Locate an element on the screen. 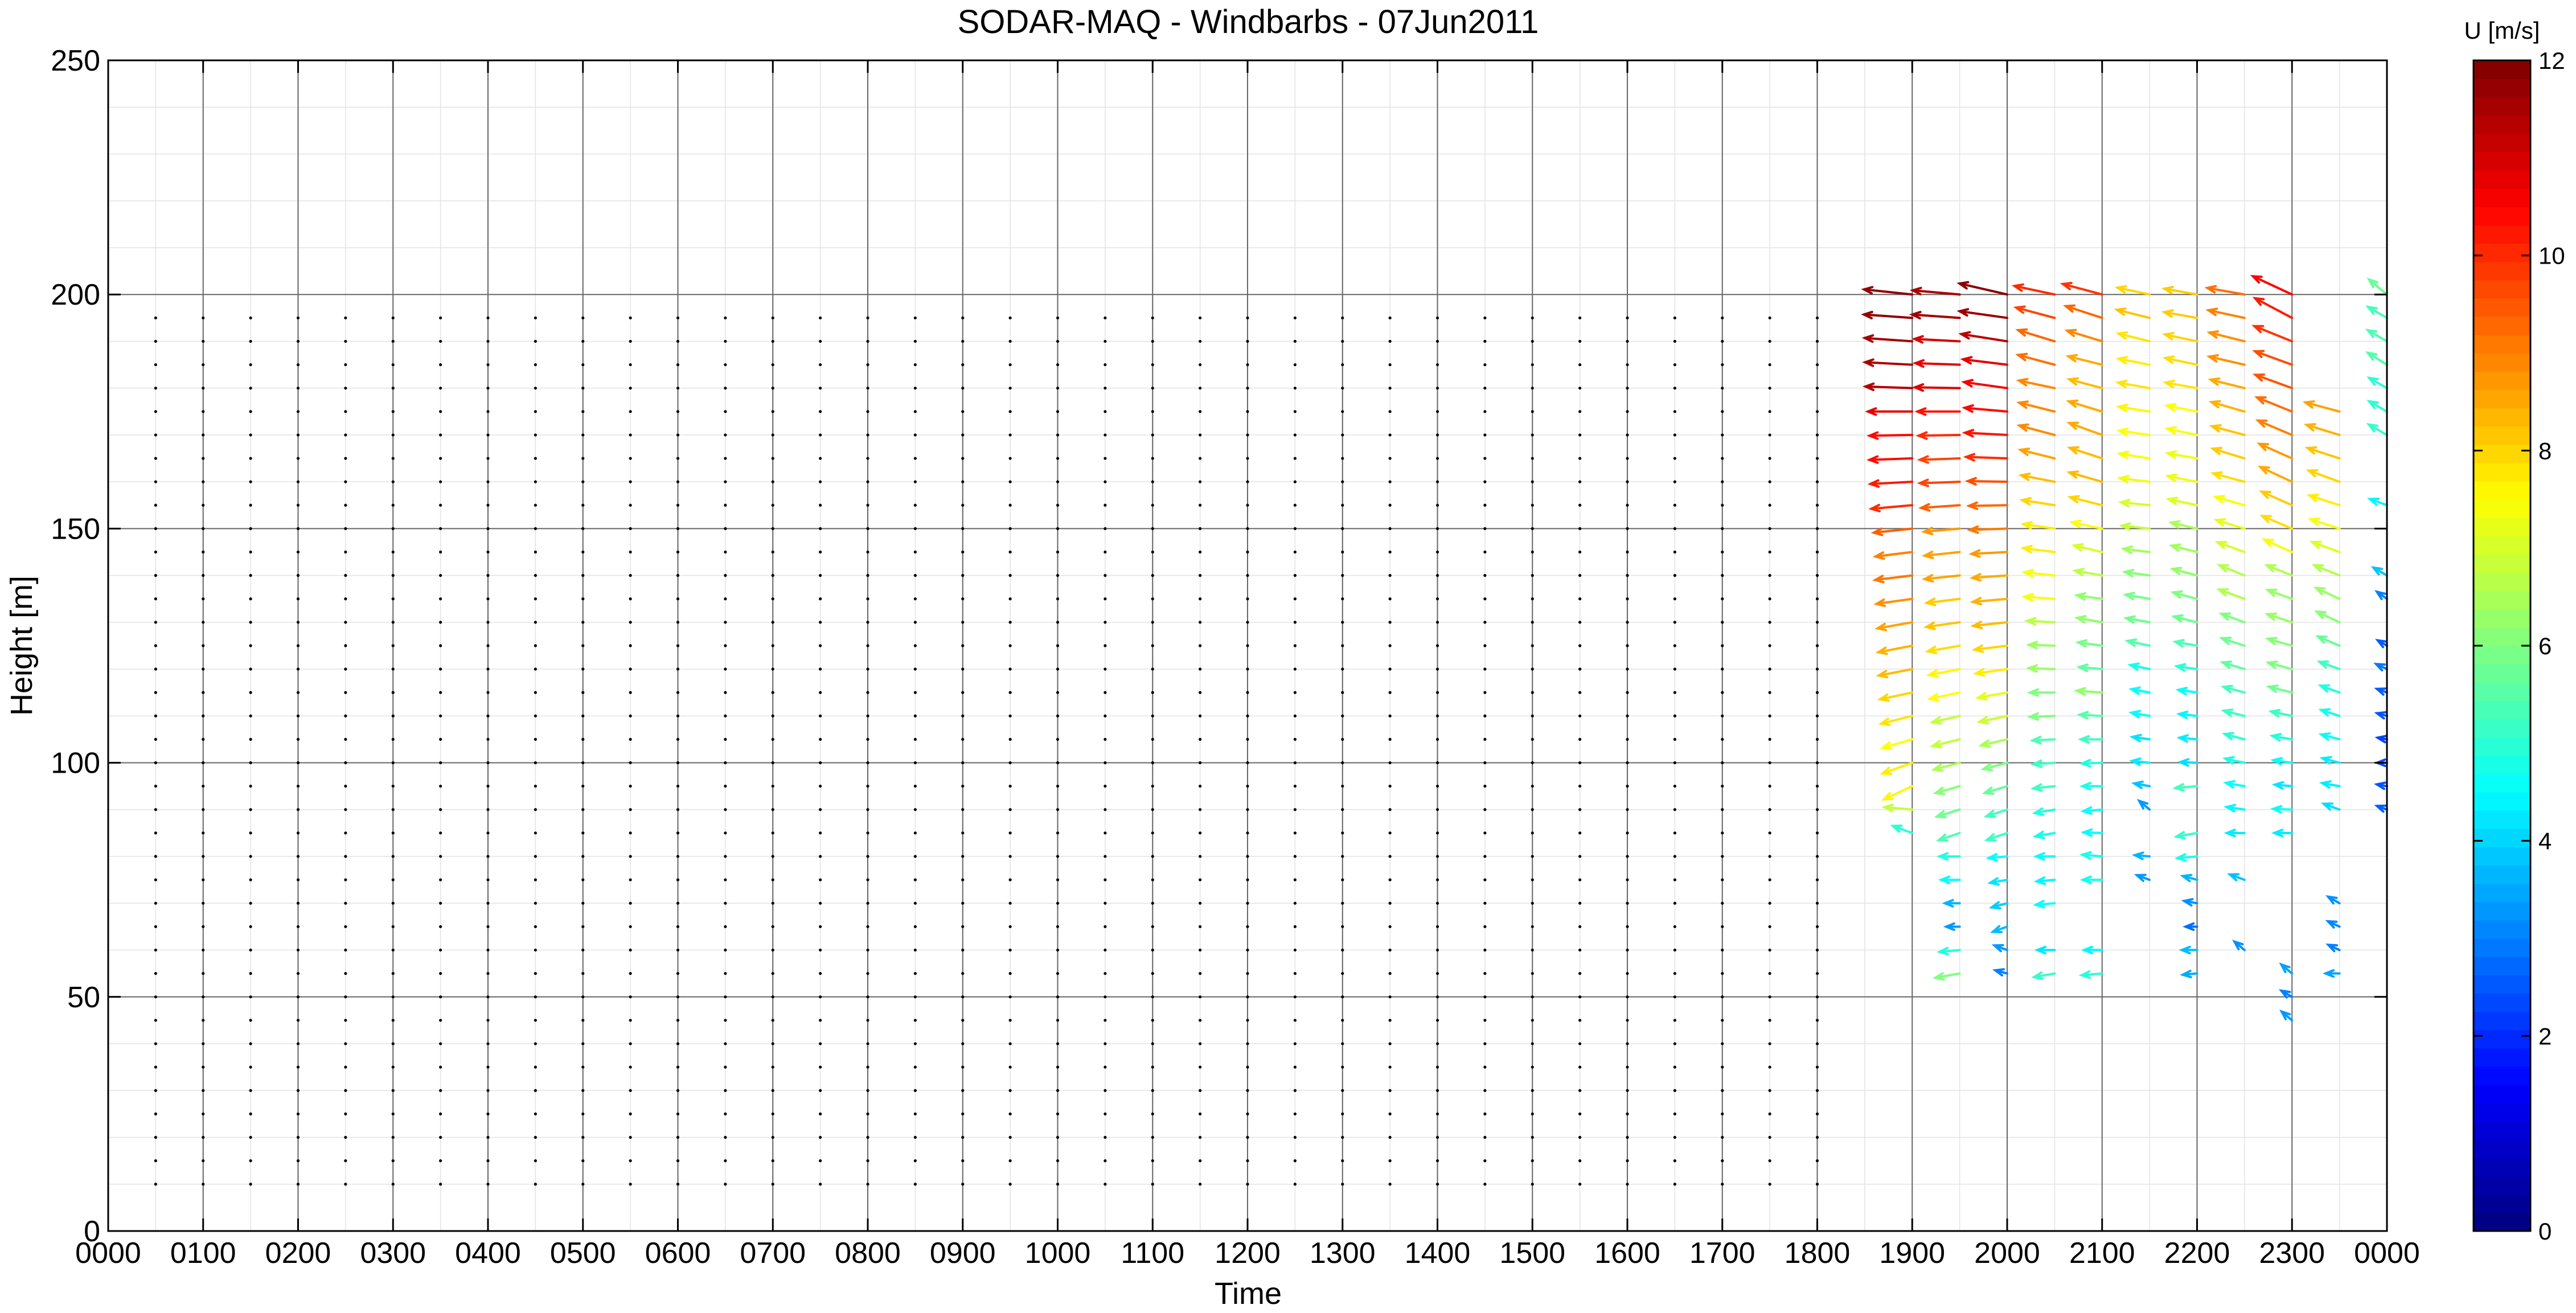 Image resolution: width=2576 pixels, height=1313 pixels. wind-arrow-shaft is located at coordinates (1940, 482).